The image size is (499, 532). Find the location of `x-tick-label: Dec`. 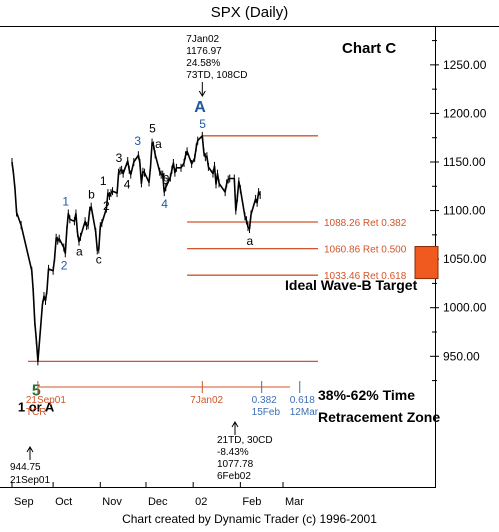

x-tick-label: Dec is located at coordinates (158, 502).